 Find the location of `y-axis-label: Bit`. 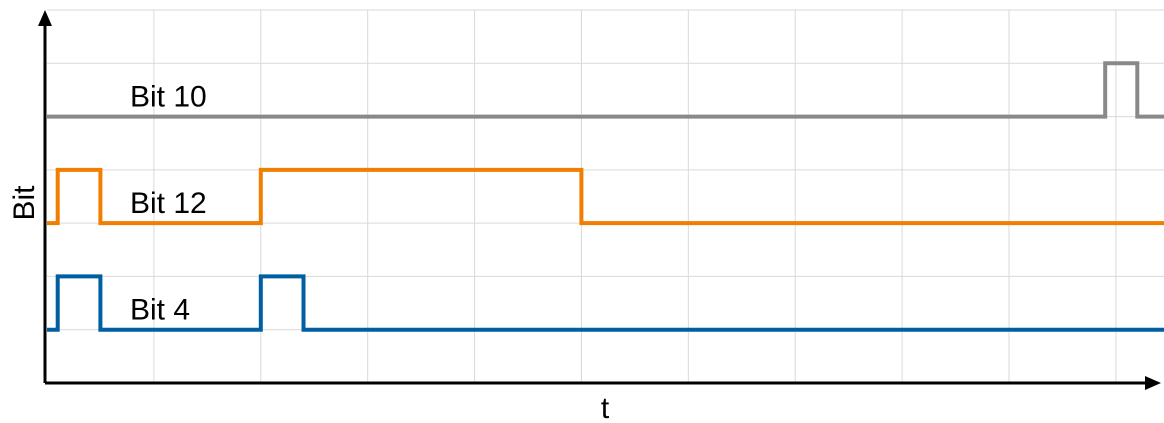

y-axis-label: Bit is located at coordinates (24, 203).